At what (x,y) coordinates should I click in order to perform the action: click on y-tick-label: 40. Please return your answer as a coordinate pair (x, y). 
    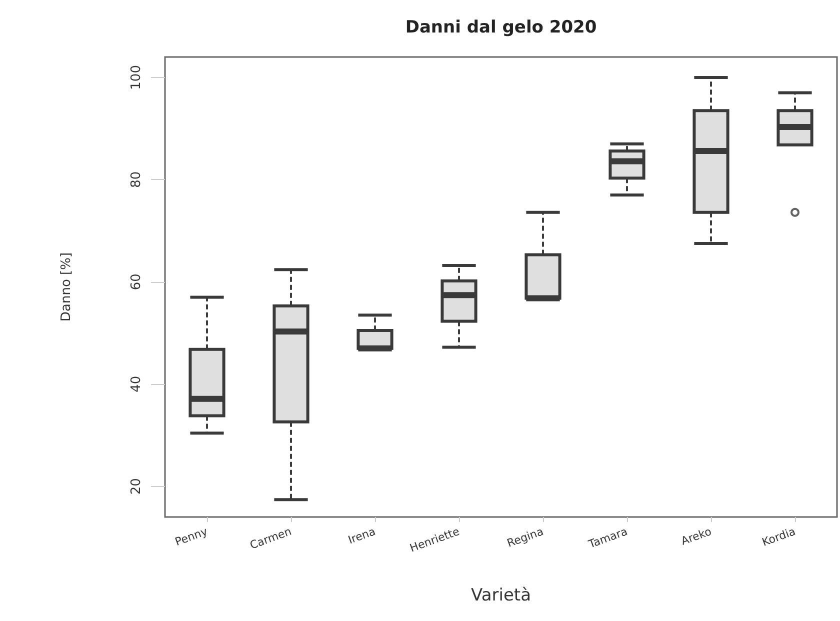
    Looking at the image, I should click on (136, 384).